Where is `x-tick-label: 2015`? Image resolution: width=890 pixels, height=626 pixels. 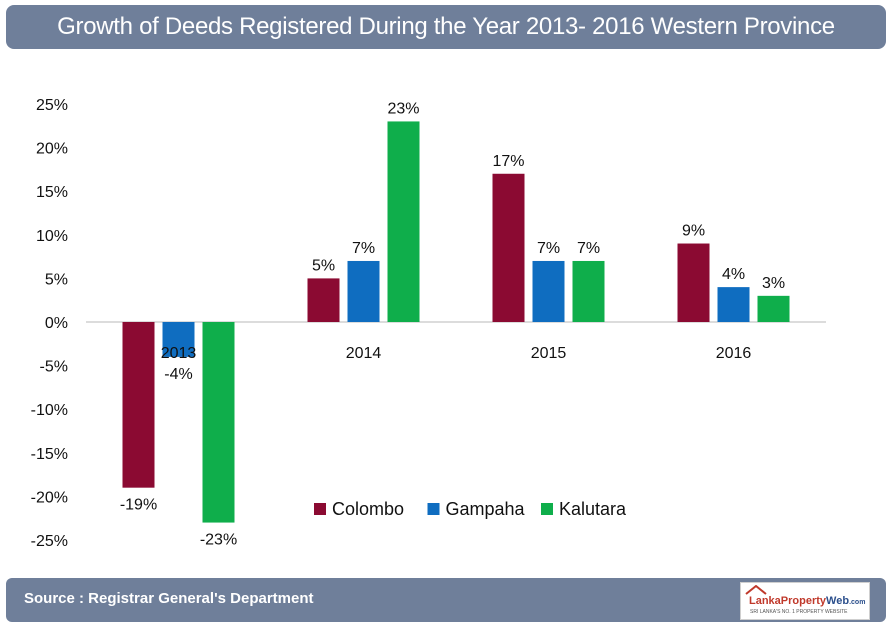 x-tick-label: 2015 is located at coordinates (549, 353).